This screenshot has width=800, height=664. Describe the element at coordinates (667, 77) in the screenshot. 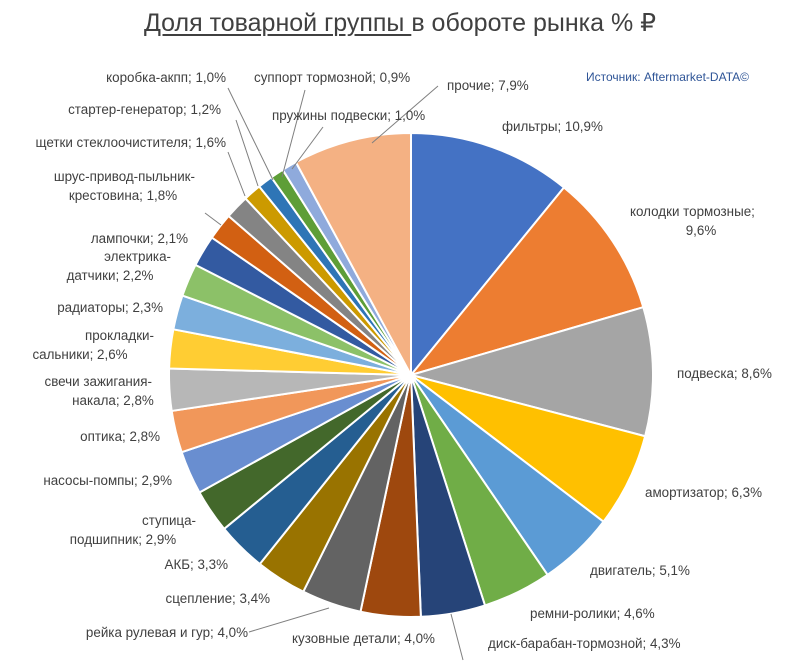

I see `source-note: Источник: Aftermarket-DATA©` at that location.